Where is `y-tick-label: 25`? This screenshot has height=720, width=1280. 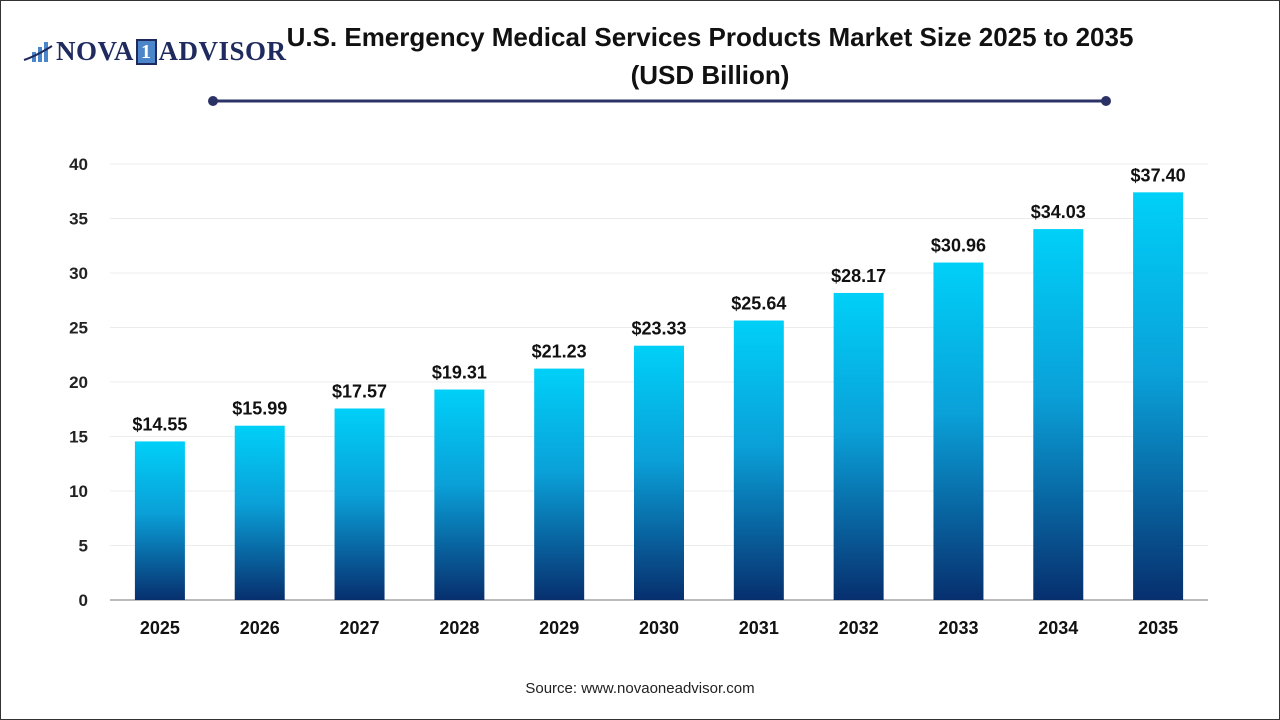
y-tick-label: 25 is located at coordinates (78, 328).